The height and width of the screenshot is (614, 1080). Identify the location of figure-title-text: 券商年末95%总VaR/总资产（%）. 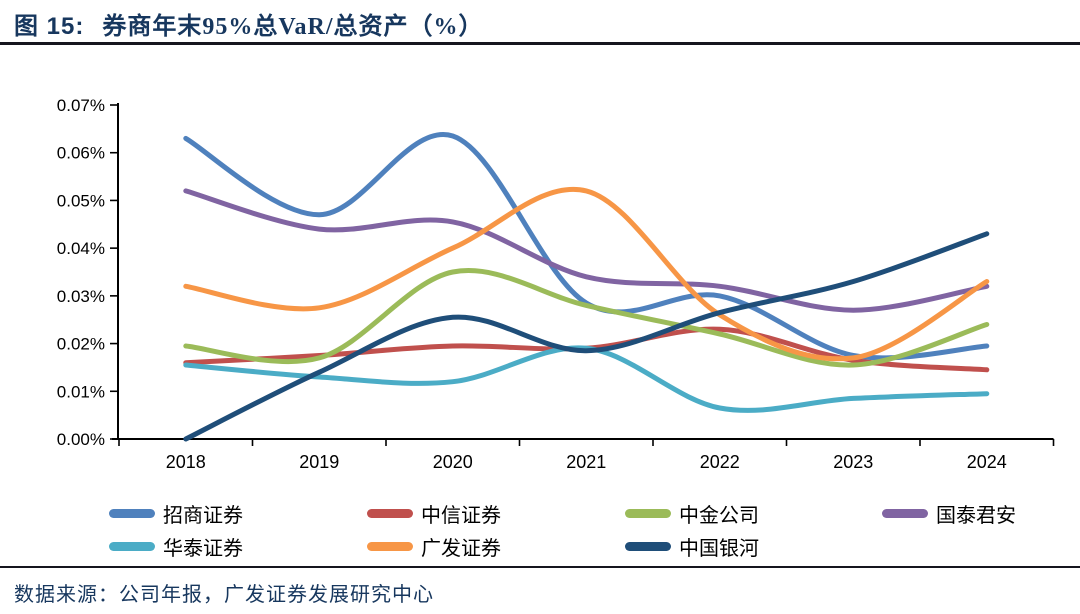
(293, 27).